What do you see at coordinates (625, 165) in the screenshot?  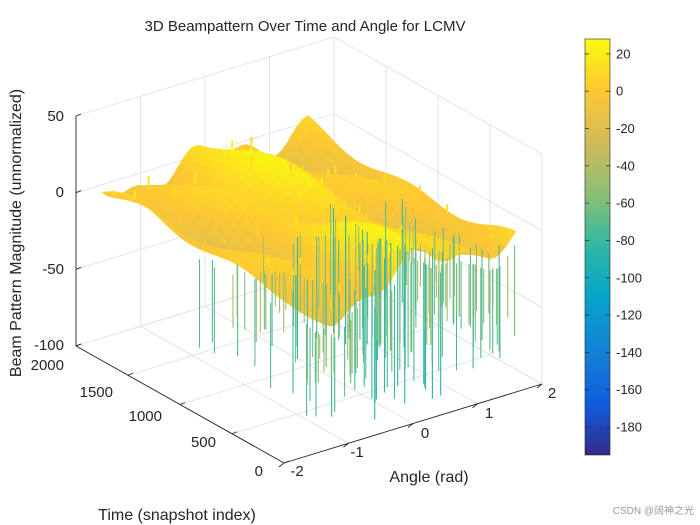 I see `colorbar-tick-label: -40` at bounding box center [625, 165].